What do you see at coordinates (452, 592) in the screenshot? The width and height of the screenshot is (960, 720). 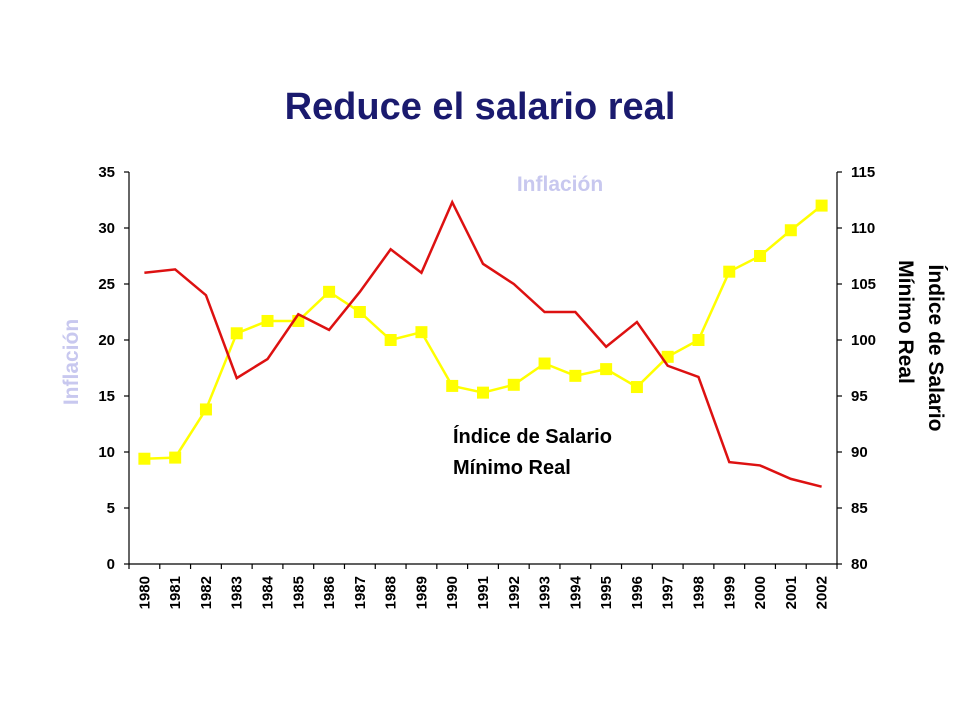 I see `x-tick-label: 1990` at bounding box center [452, 592].